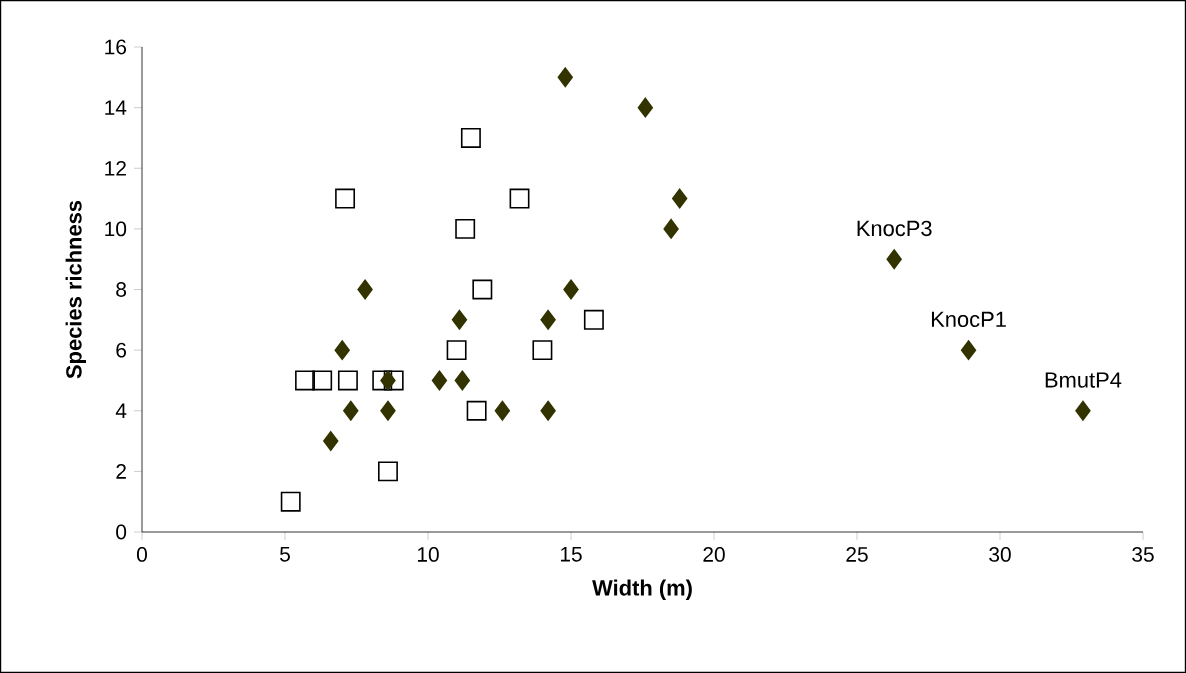 The image size is (1186, 673). What do you see at coordinates (121, 410) in the screenshot?
I see `y-tick-label: 4` at bounding box center [121, 410].